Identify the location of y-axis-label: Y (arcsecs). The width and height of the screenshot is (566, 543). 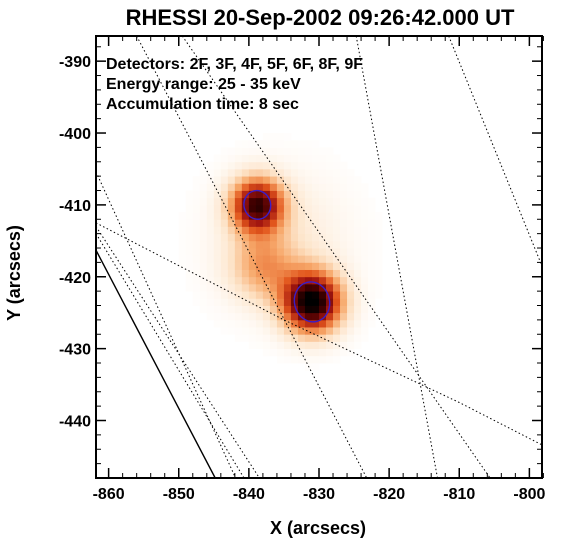
(14, 273).